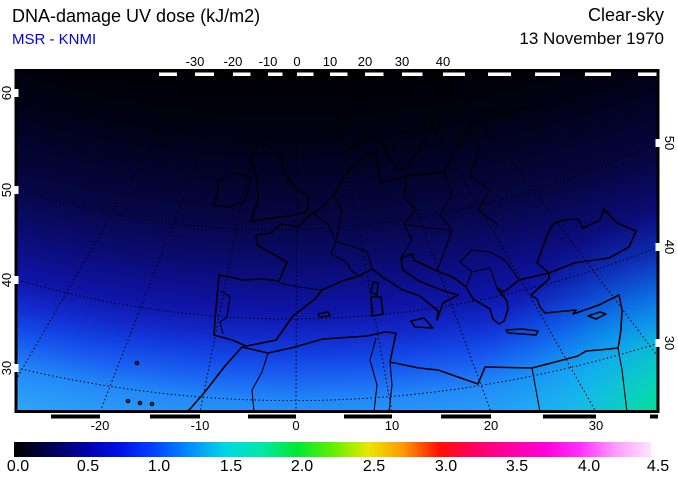 The image size is (678, 480). Describe the element at coordinates (88, 466) in the screenshot. I see `colorbar-label: 0.5` at that location.